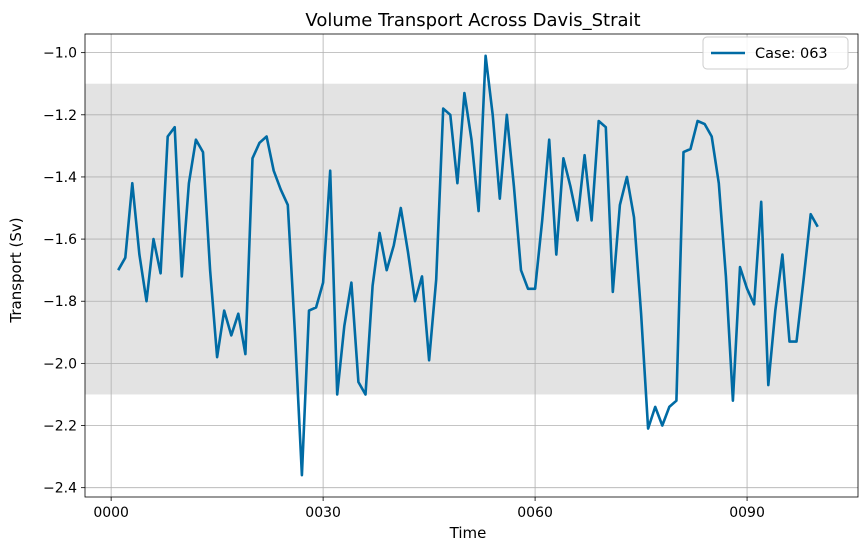 Image resolution: width=865 pixels, height=550 pixels. What do you see at coordinates (60, 240) in the screenshot?
I see `y-tick-label: −1.6` at bounding box center [60, 240].